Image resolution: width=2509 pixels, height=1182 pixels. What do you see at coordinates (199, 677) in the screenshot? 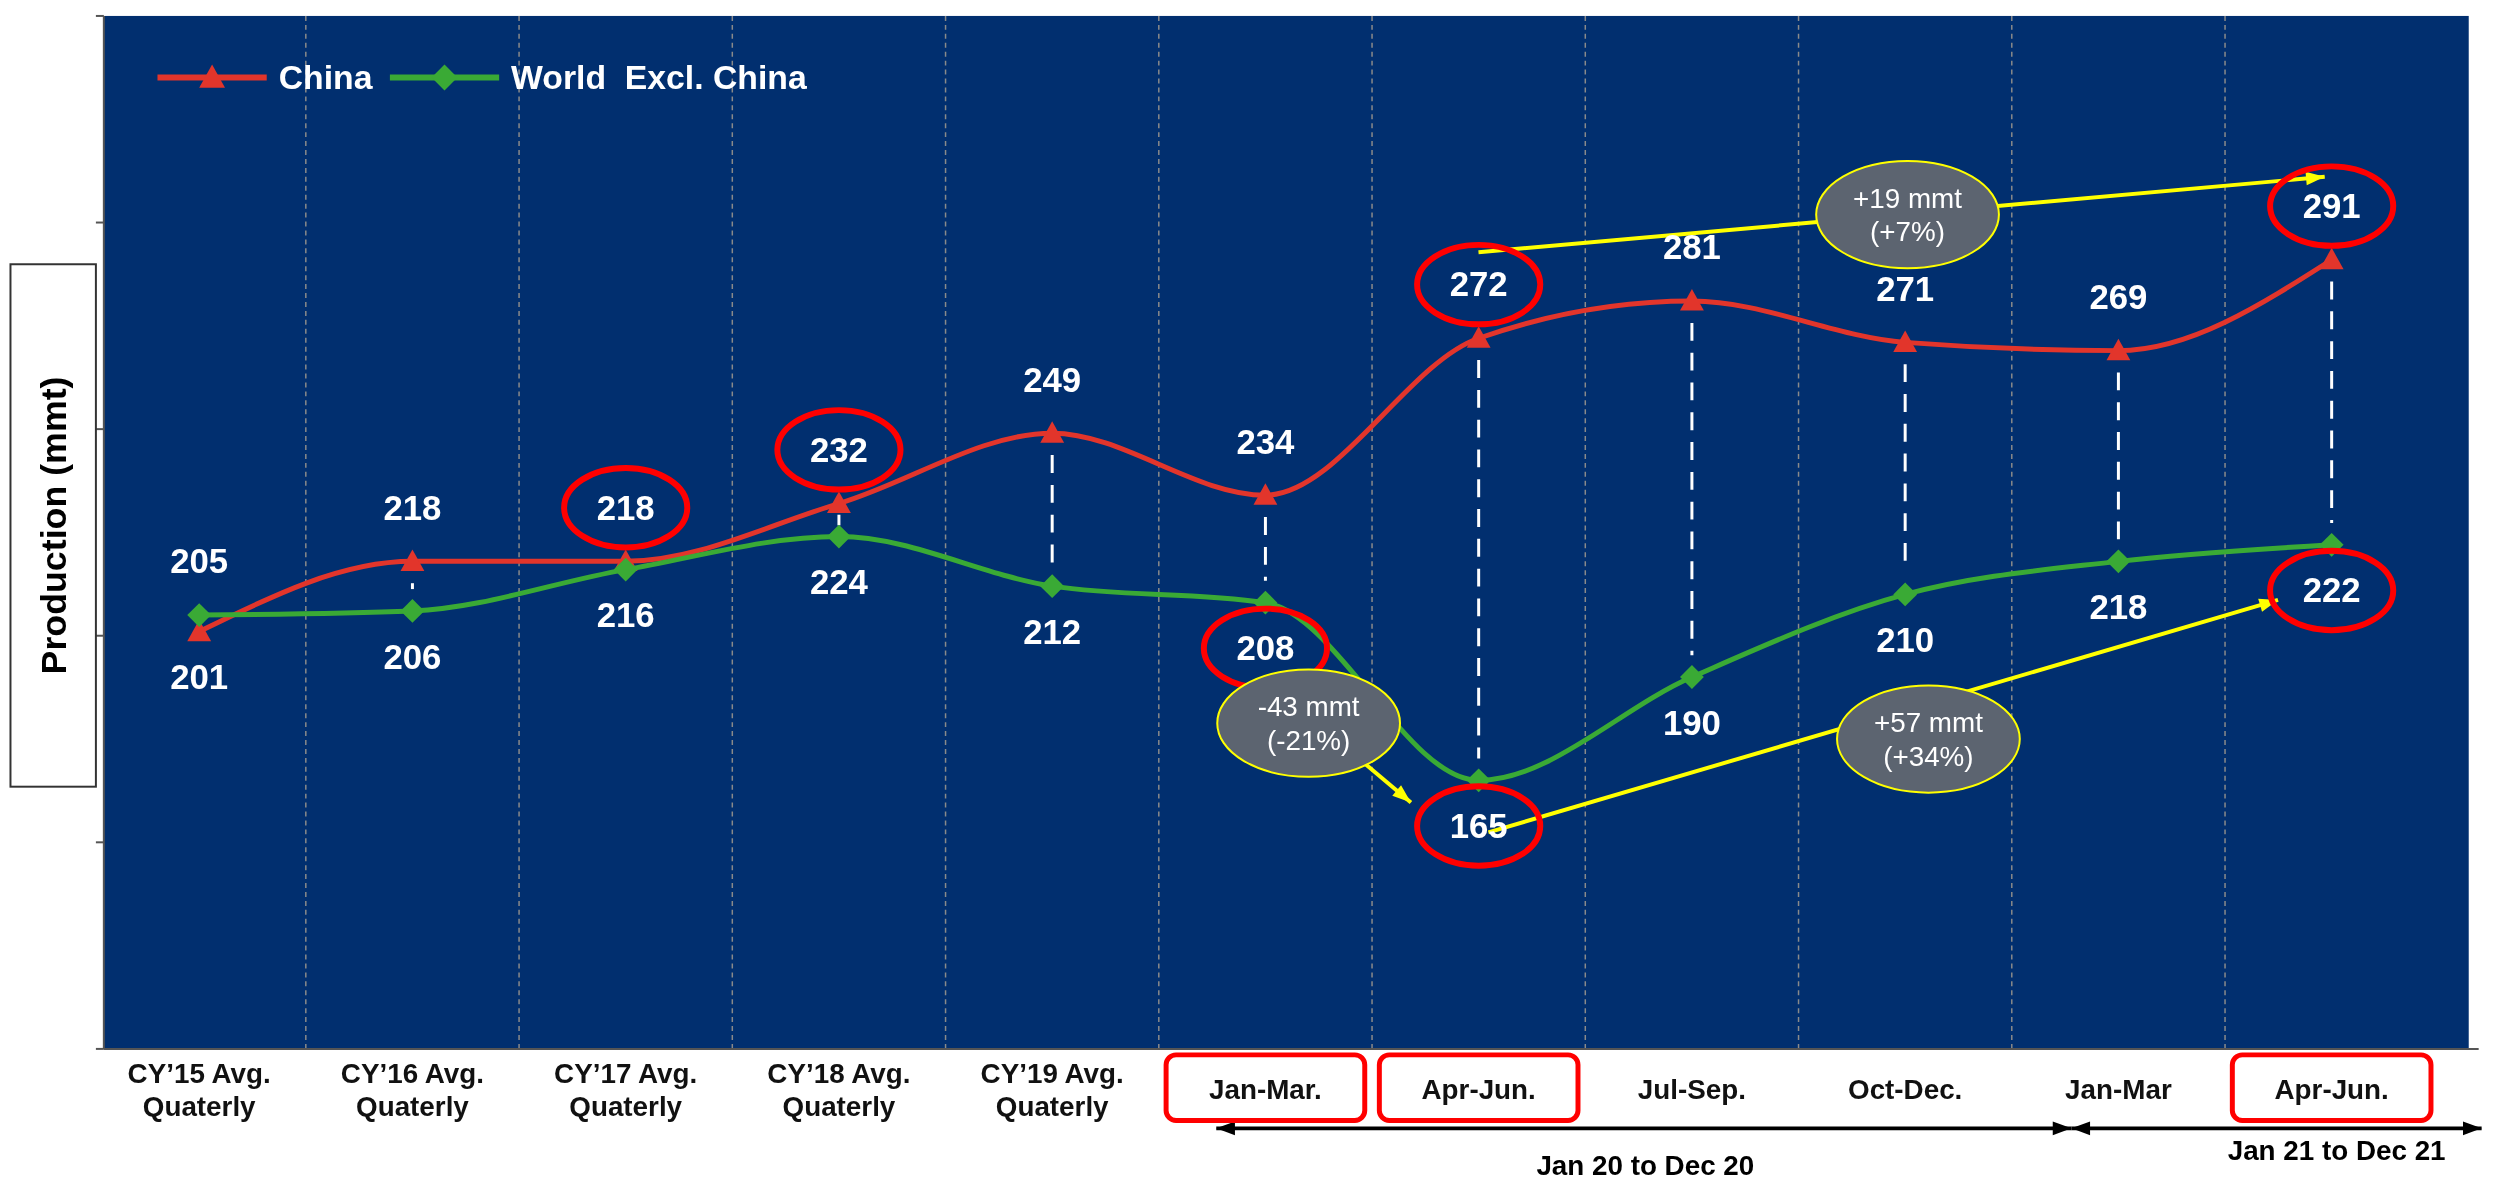
I see `data-label: 201` at bounding box center [199, 677].